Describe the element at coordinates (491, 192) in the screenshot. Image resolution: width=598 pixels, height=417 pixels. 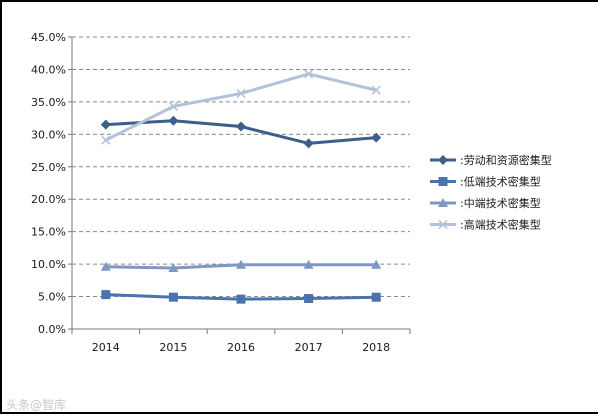
I see `legend: :劳动和资源密集型 :低端技术密集型 :中端技术密集型 :高端技术密集型` at that location.